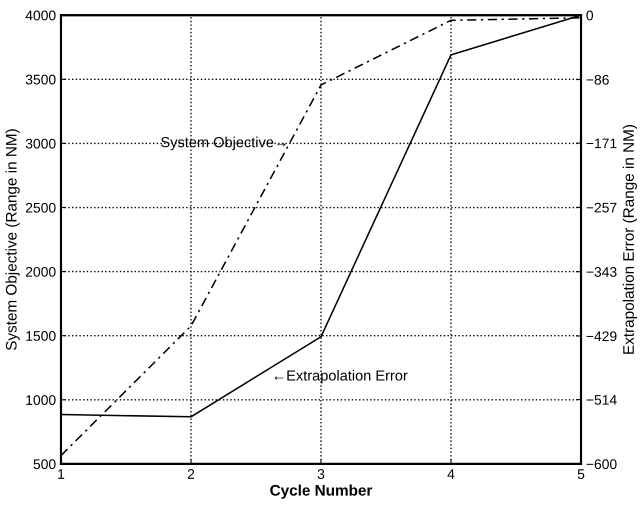 Image resolution: width=642 pixels, height=507 pixels. I want to click on y2-tick-label: −171, so click(601, 143).